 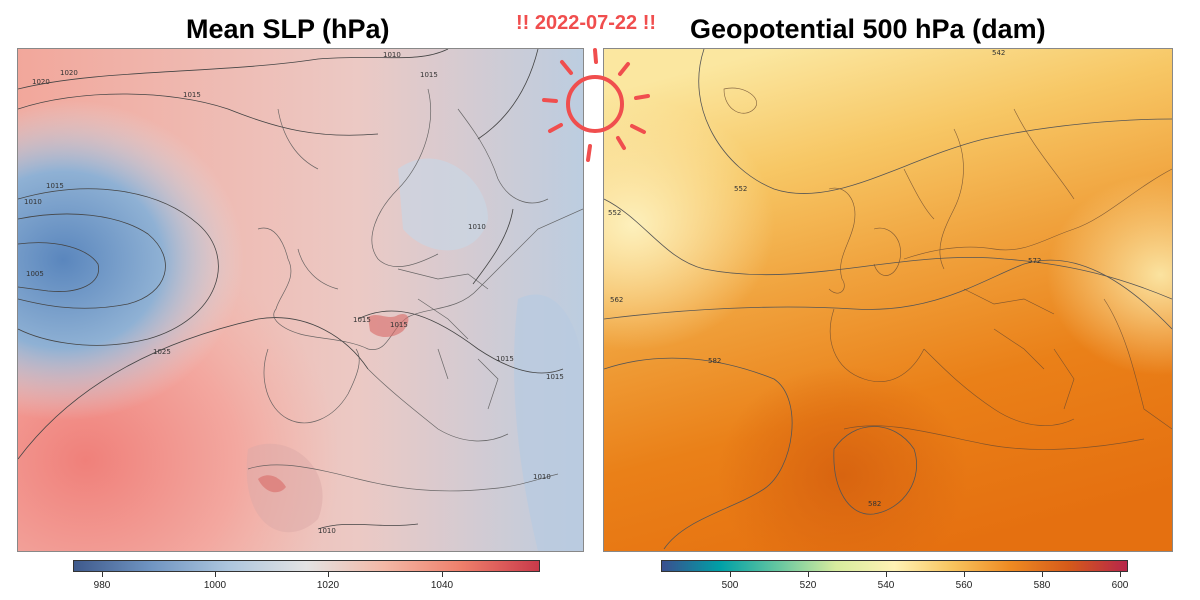 What do you see at coordinates (886, 585) in the screenshot?
I see `geo-tick-label: 540` at bounding box center [886, 585].